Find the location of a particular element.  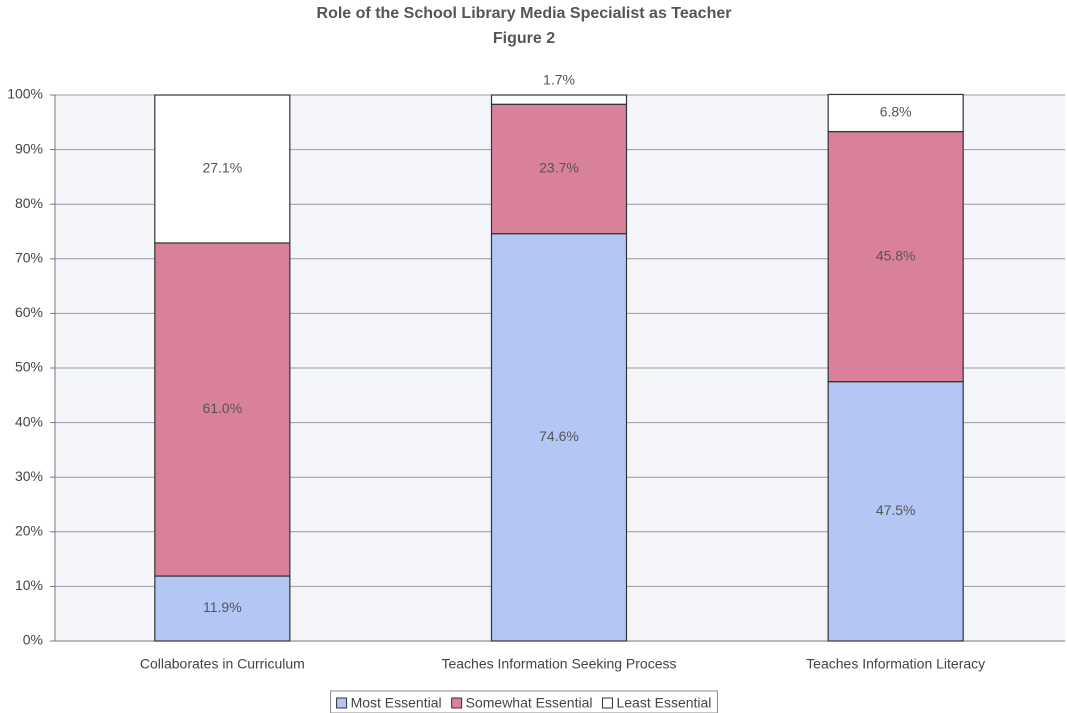

data-label: 47.5% is located at coordinates (896, 510).